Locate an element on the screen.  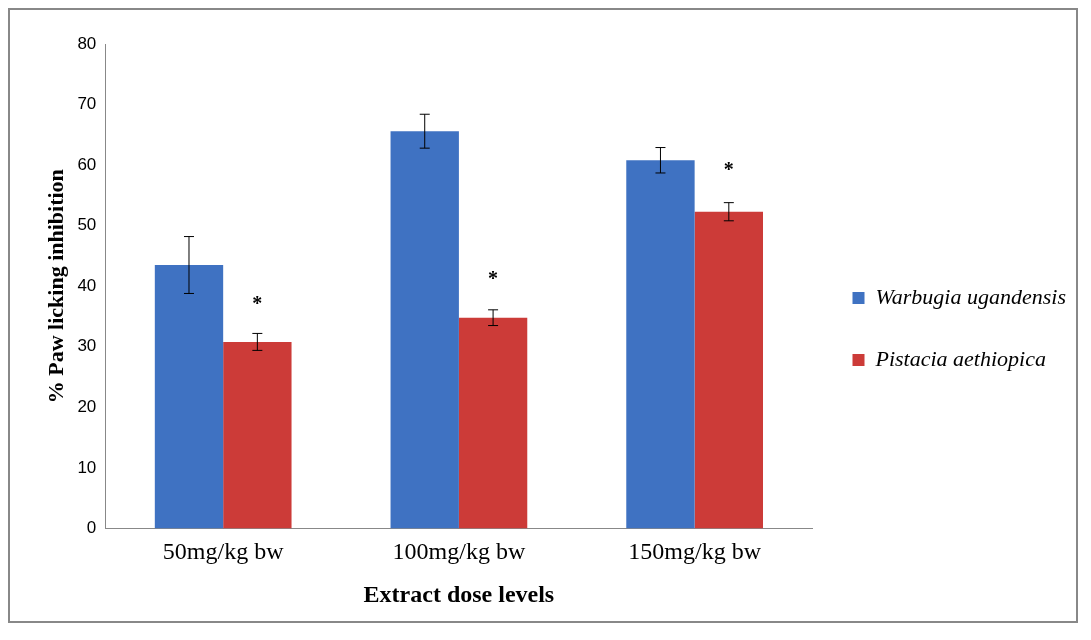
y-tick-label: 50 is located at coordinates (87, 225).